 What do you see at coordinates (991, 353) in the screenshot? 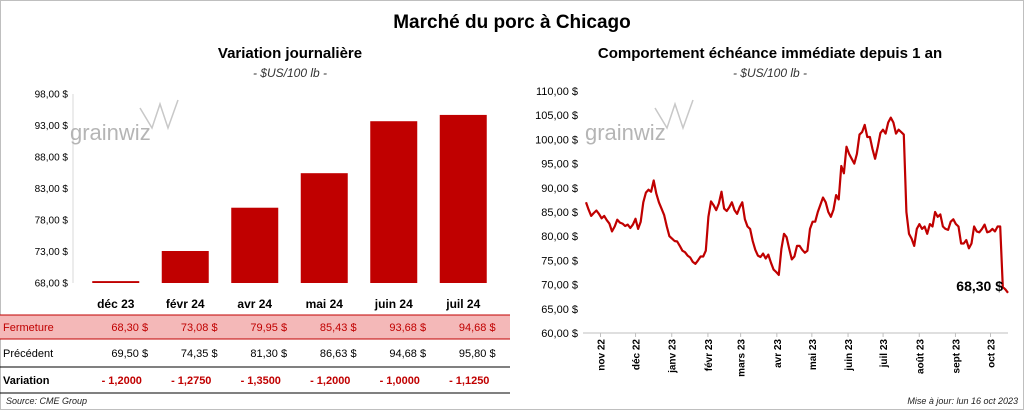
I see `x-tick-label: oct 23` at bounding box center [991, 353].